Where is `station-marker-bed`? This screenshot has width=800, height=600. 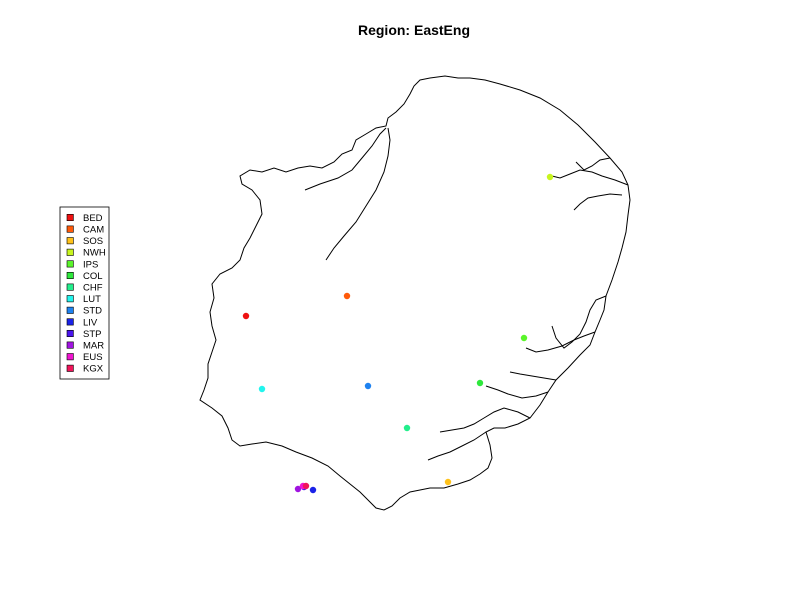 station-marker-bed is located at coordinates (246, 316).